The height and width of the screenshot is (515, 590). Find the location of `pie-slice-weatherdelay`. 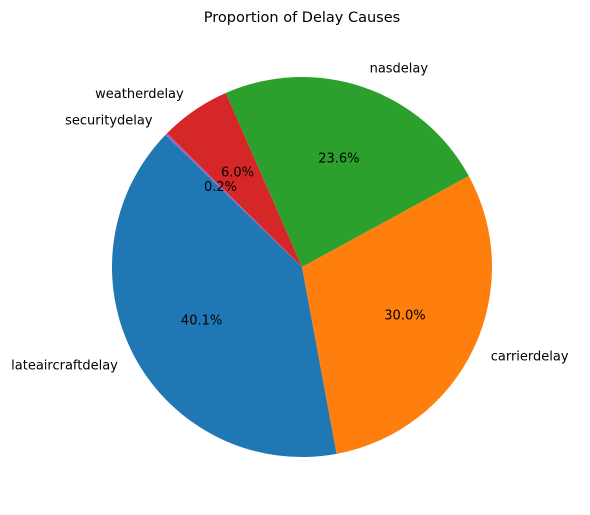

pie-slice-weatherdelay is located at coordinates (234, 179).